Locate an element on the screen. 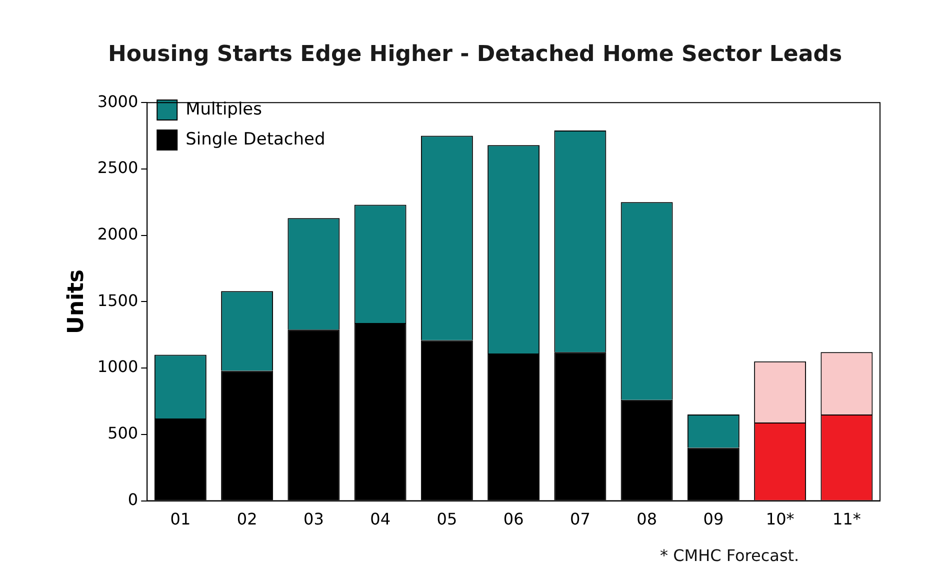 Image resolution: width=950 pixels, height=584 pixels. x-tick-label: 06 is located at coordinates (513, 519).